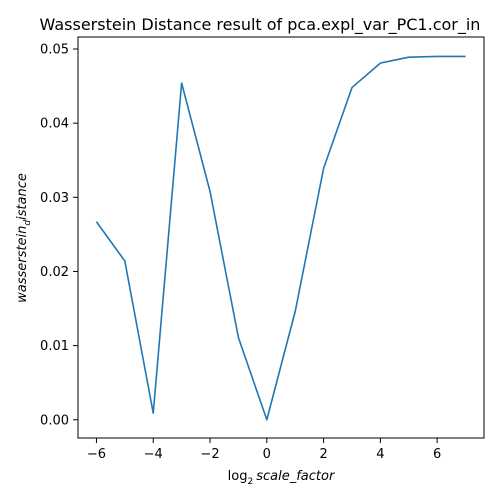 Image resolution: width=500 pixels, height=500 pixels. What do you see at coordinates (54, 272) in the screenshot?
I see `y-tick-label: 0.02` at bounding box center [54, 272].